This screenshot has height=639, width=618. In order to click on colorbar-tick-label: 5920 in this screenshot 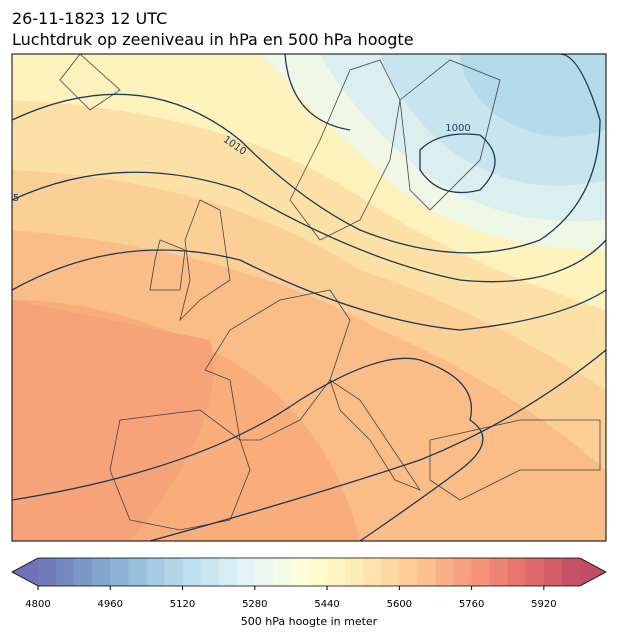, I will do `click(543, 604)`.